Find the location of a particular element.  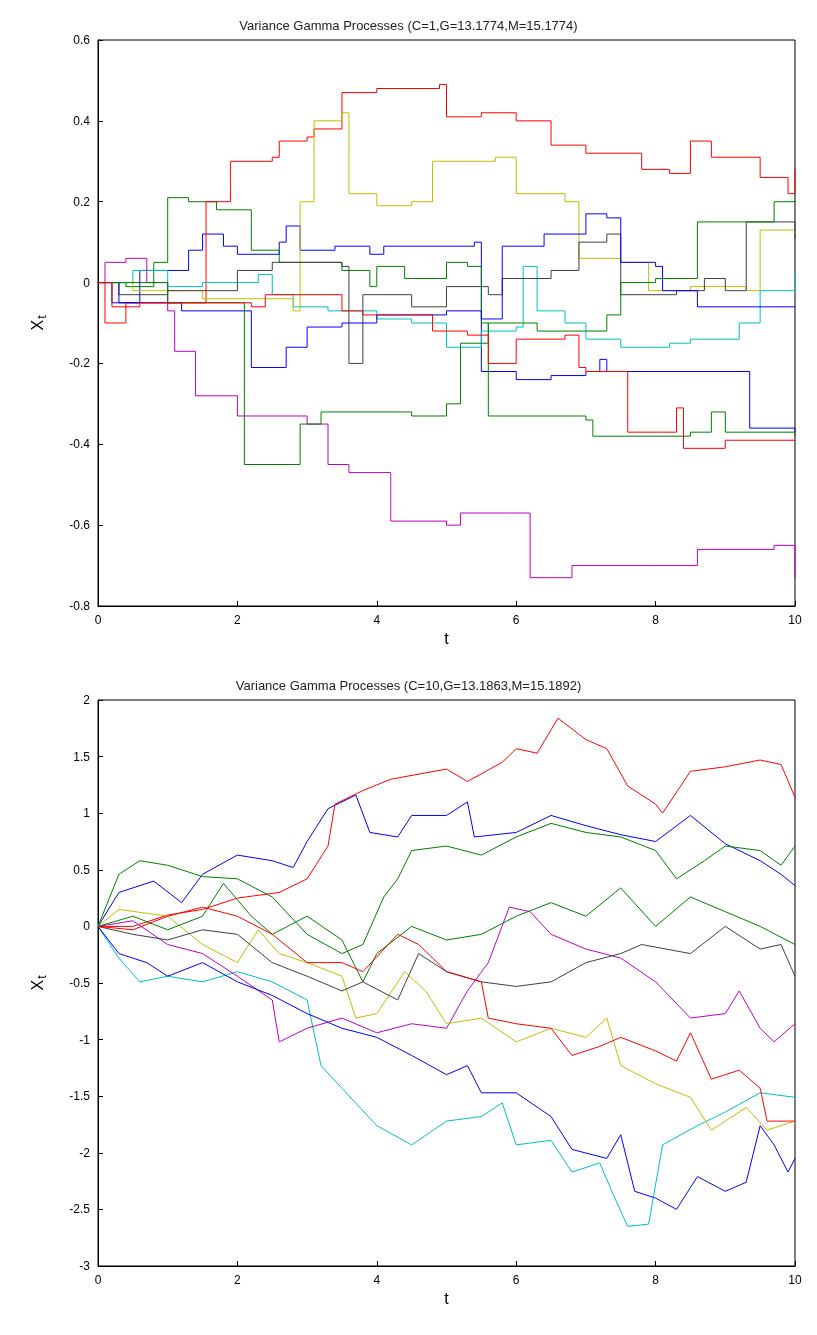

y-tick-label: 1.5 is located at coordinates (82, 756).